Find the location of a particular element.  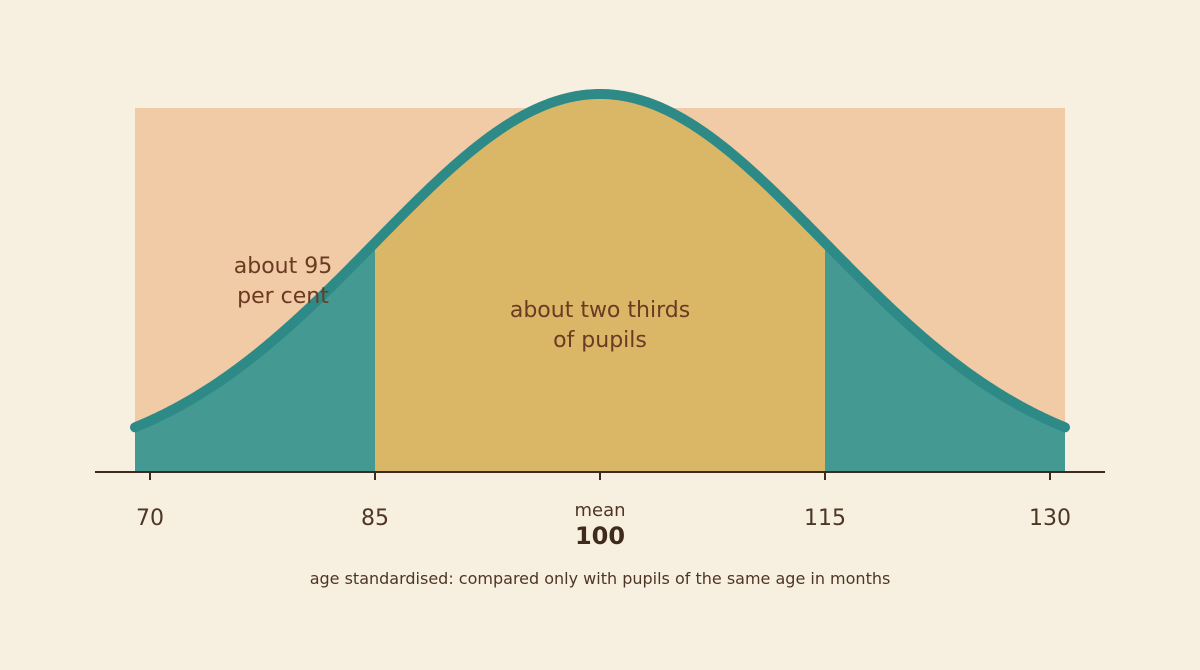

annotation-inner-line-1: about two thirds is located at coordinates (600, 310).